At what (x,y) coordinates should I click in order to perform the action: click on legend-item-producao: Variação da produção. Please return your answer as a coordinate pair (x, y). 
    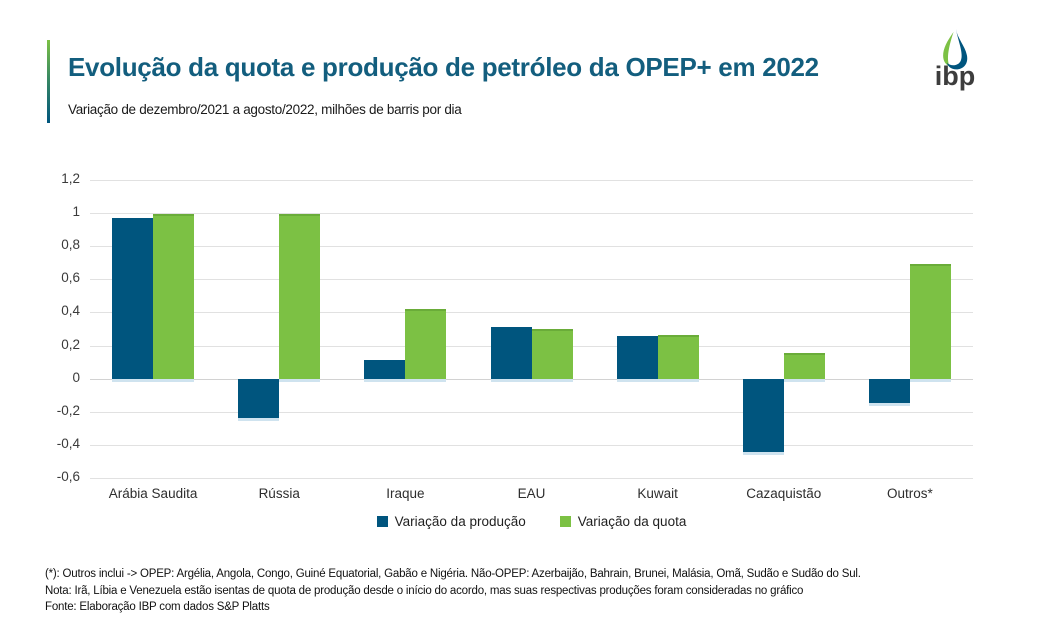
    Looking at the image, I should click on (451, 521).